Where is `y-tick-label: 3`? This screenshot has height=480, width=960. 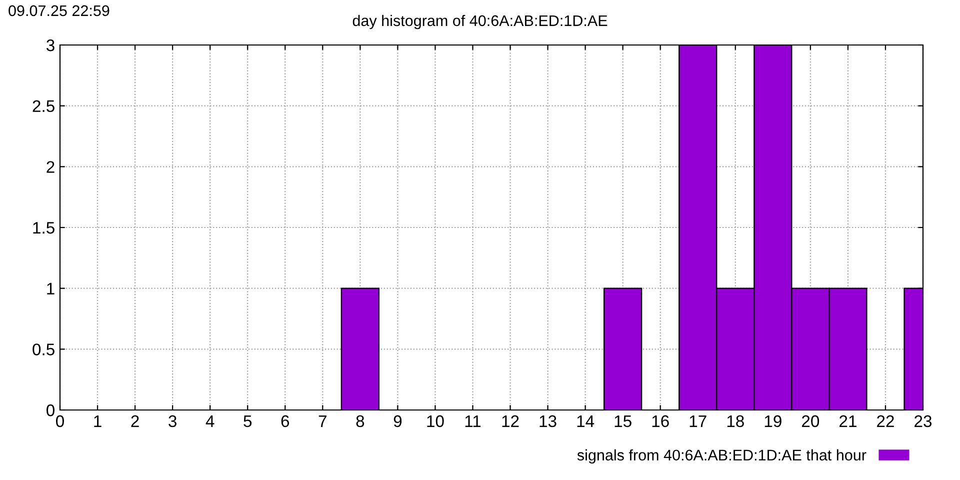
y-tick-label: 3 is located at coordinates (50, 45).